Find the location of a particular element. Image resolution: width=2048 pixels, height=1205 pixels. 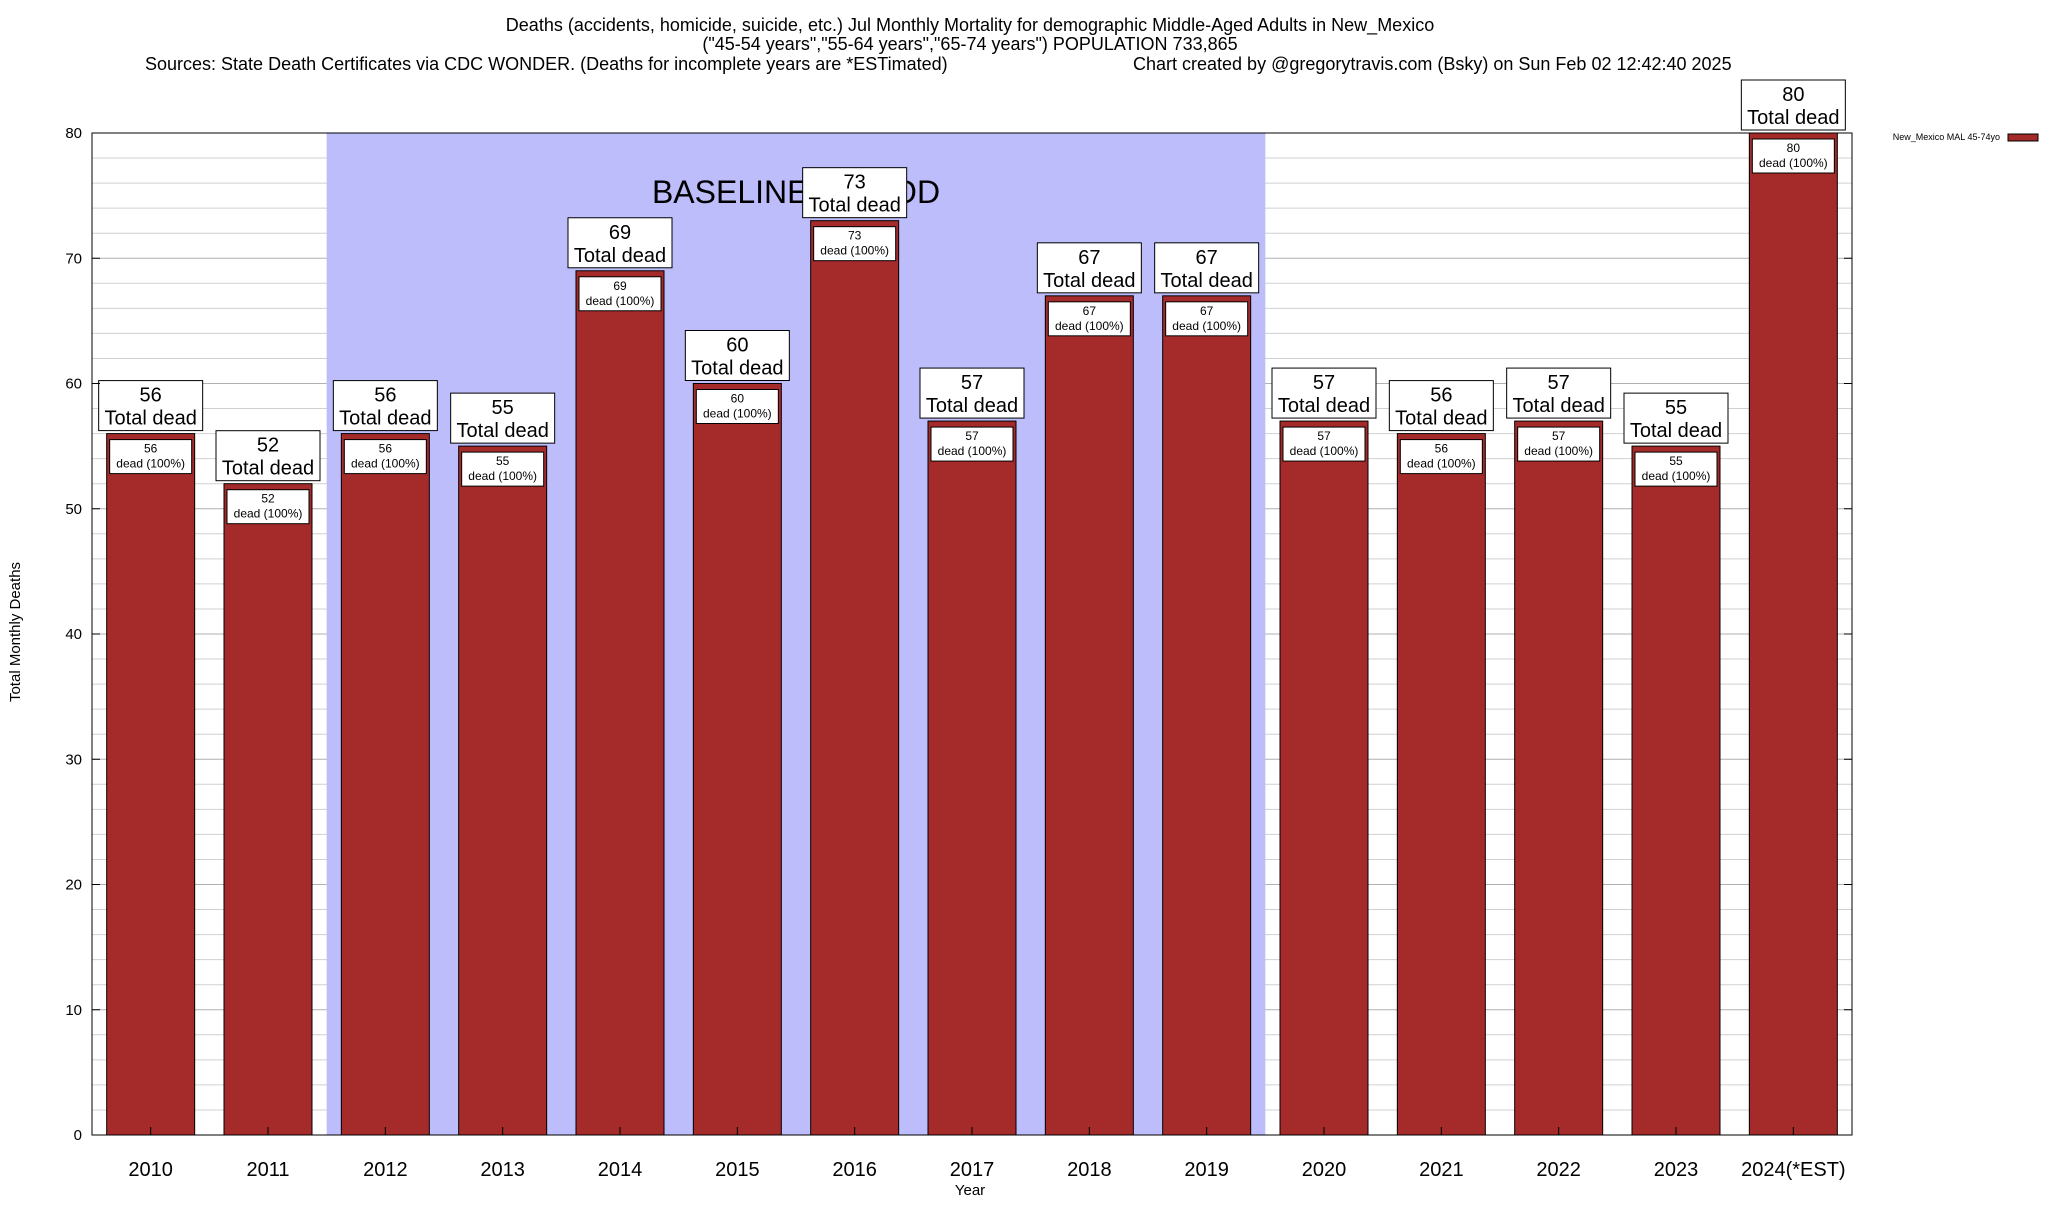

legend-swatch is located at coordinates (2023, 137).